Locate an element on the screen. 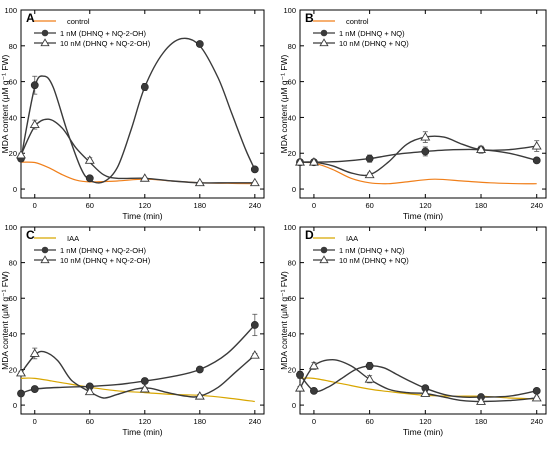 The height and width of the screenshot is (454, 550). legend: control 1 nM (DHNQ + NQ)10 nM (DHNQ + NQ) is located at coordinates (361, 32).